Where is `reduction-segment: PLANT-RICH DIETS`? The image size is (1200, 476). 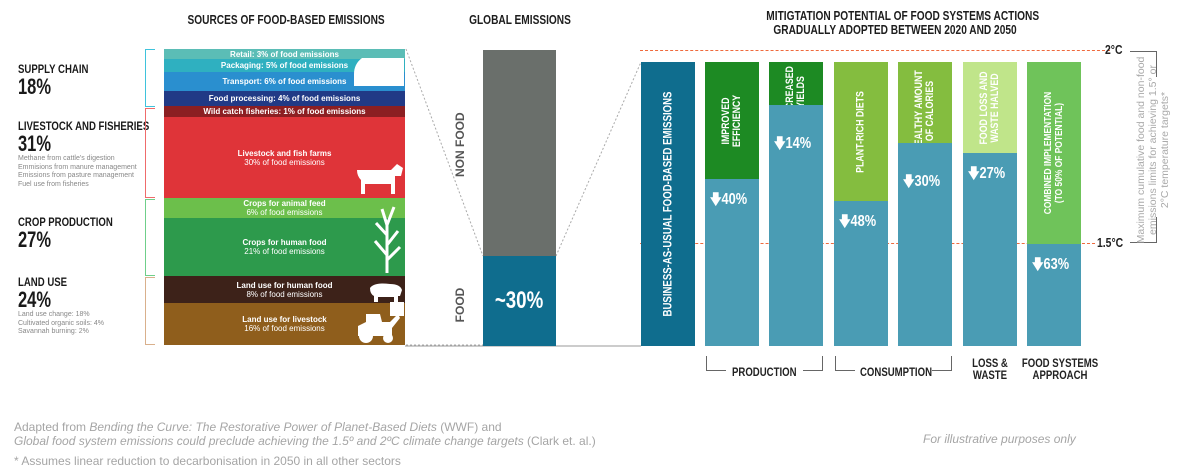
reduction-segment: PLANT-RICH DIETS is located at coordinates (861, 131).